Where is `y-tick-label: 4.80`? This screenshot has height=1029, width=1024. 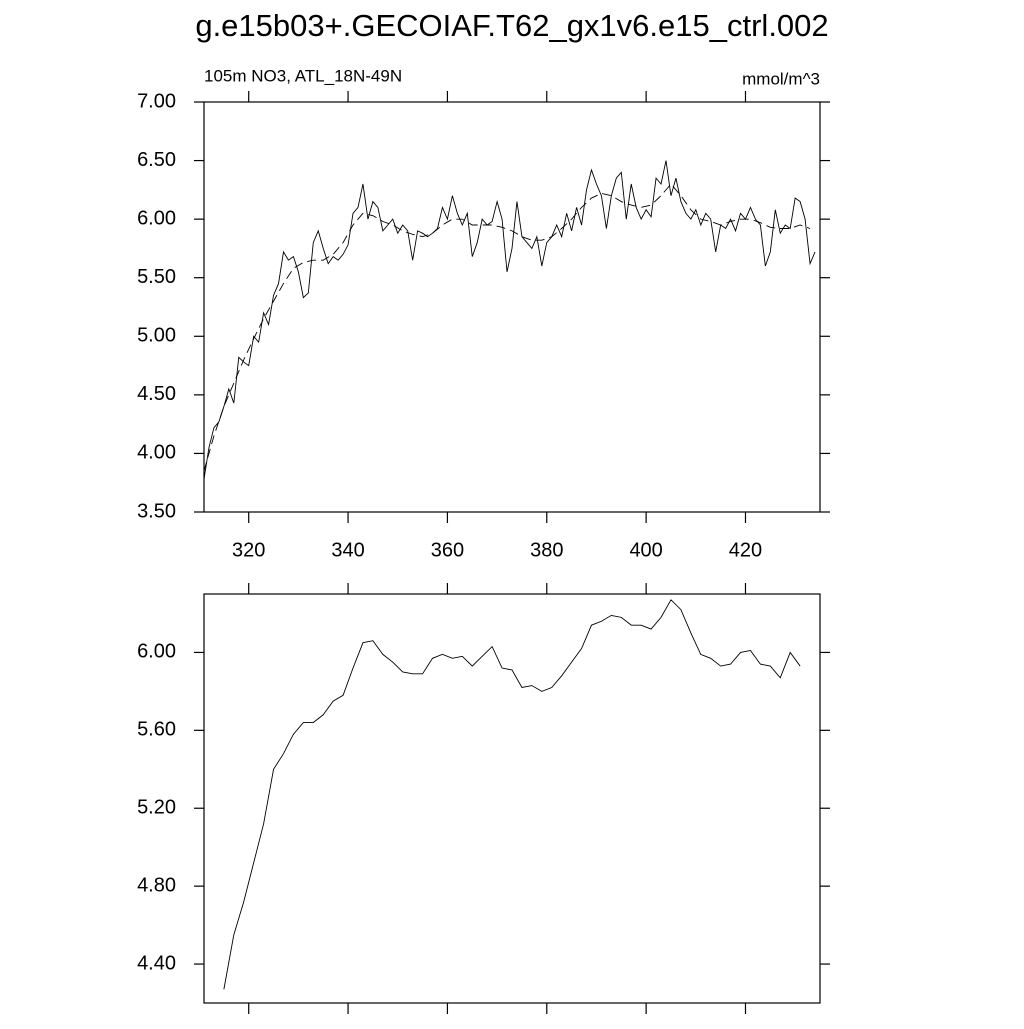
y-tick-label: 4.80 is located at coordinates (156, 885).